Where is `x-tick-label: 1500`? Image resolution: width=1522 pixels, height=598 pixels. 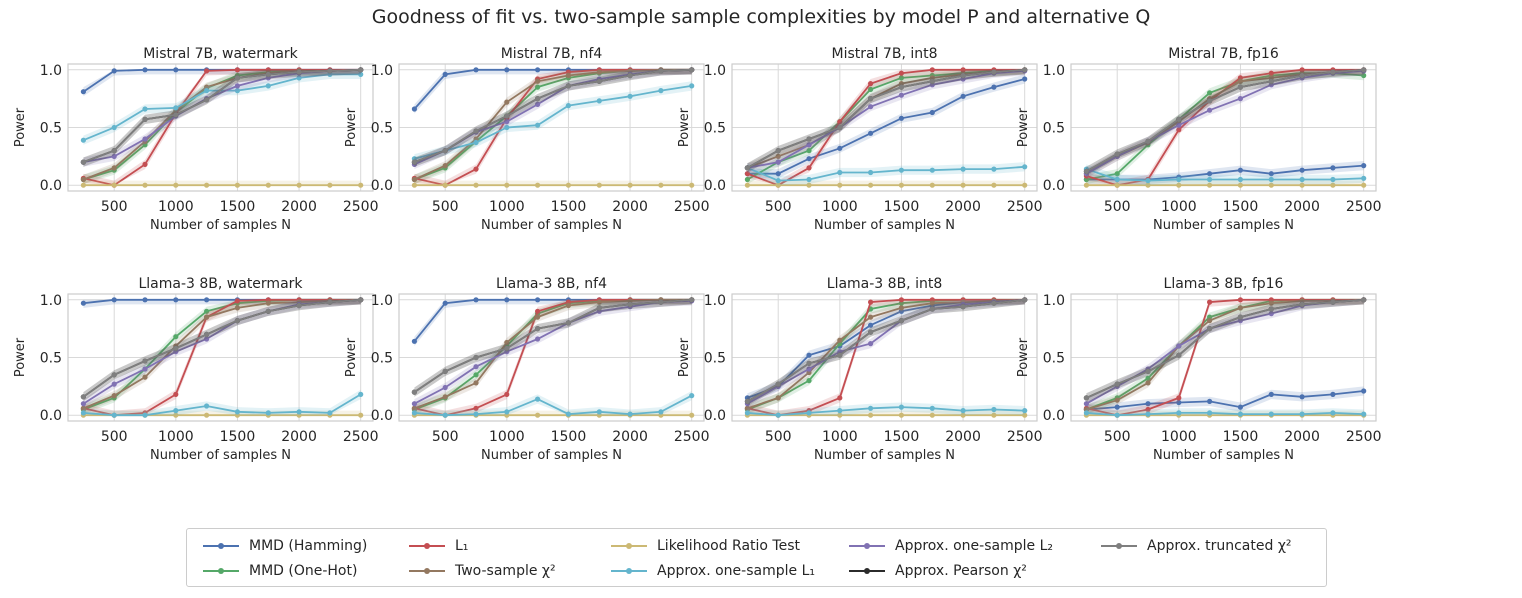 x-tick-label: 1500 is located at coordinates (902, 437).